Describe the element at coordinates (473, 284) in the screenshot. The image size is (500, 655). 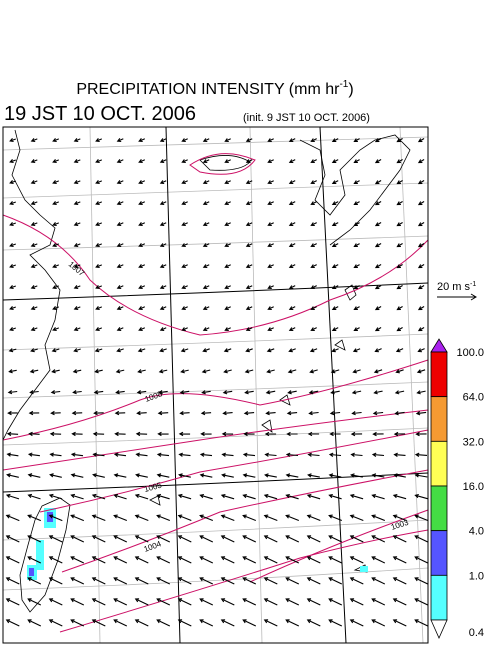
I see `vector-legend-exponent: -1` at that location.